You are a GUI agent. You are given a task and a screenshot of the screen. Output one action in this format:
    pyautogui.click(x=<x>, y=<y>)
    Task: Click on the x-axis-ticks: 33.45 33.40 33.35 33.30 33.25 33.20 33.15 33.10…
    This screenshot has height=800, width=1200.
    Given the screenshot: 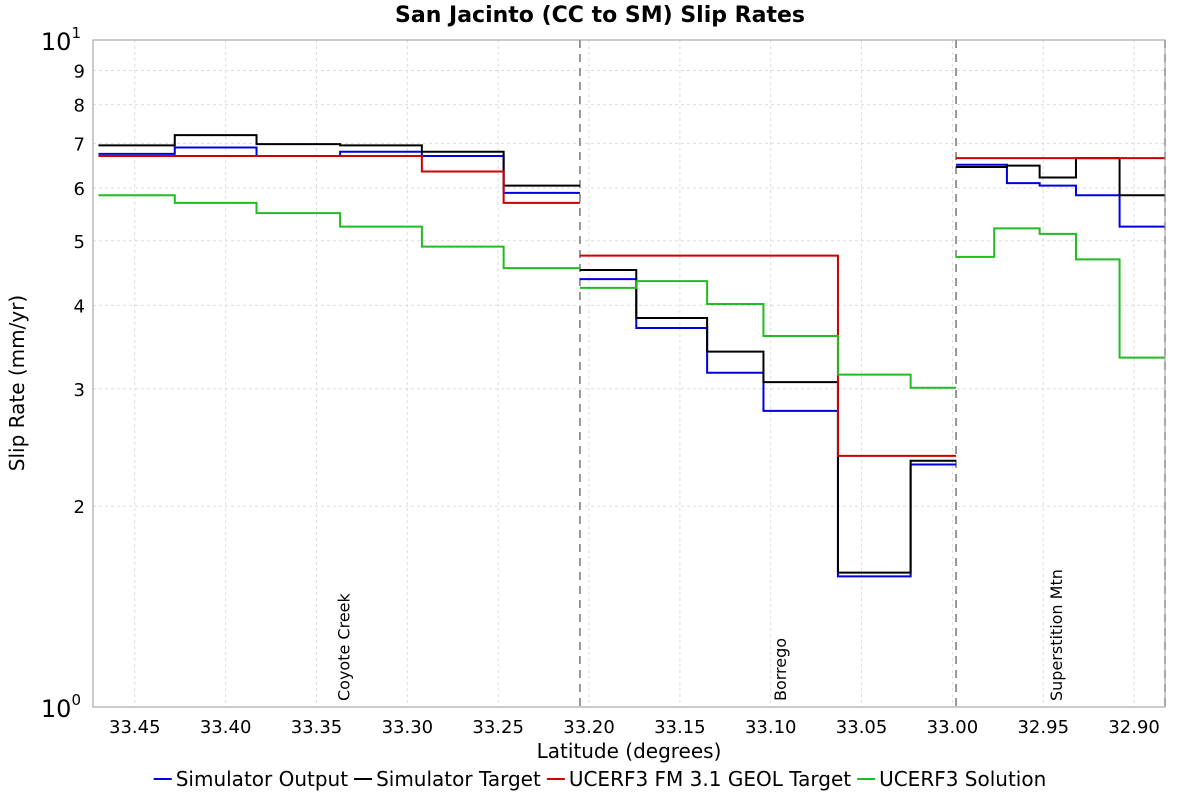 What is the action you would take?
    pyautogui.click(x=634, y=727)
    